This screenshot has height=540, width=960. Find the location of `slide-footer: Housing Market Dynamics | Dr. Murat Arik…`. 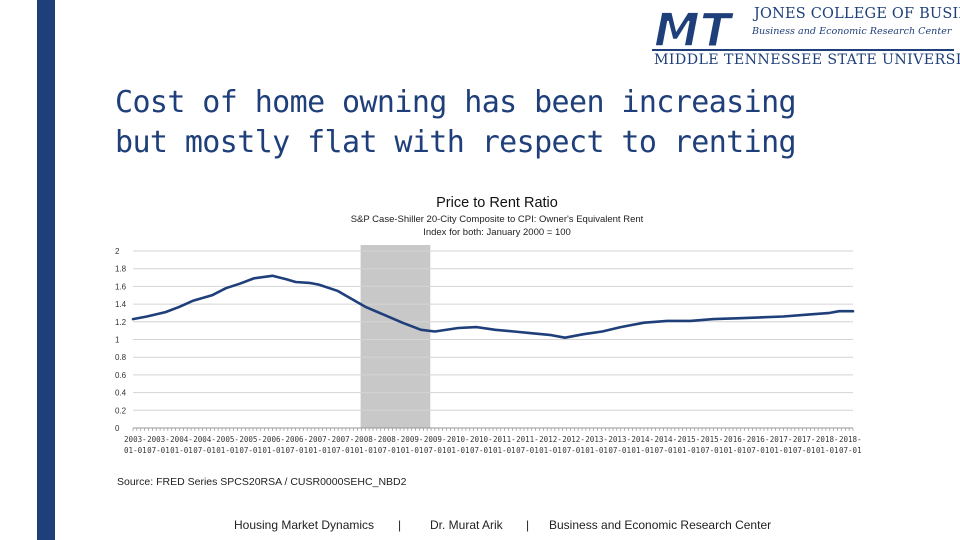

slide-footer: Housing Market Dynamics | Dr. Murat Arik… is located at coordinates (480, 526).